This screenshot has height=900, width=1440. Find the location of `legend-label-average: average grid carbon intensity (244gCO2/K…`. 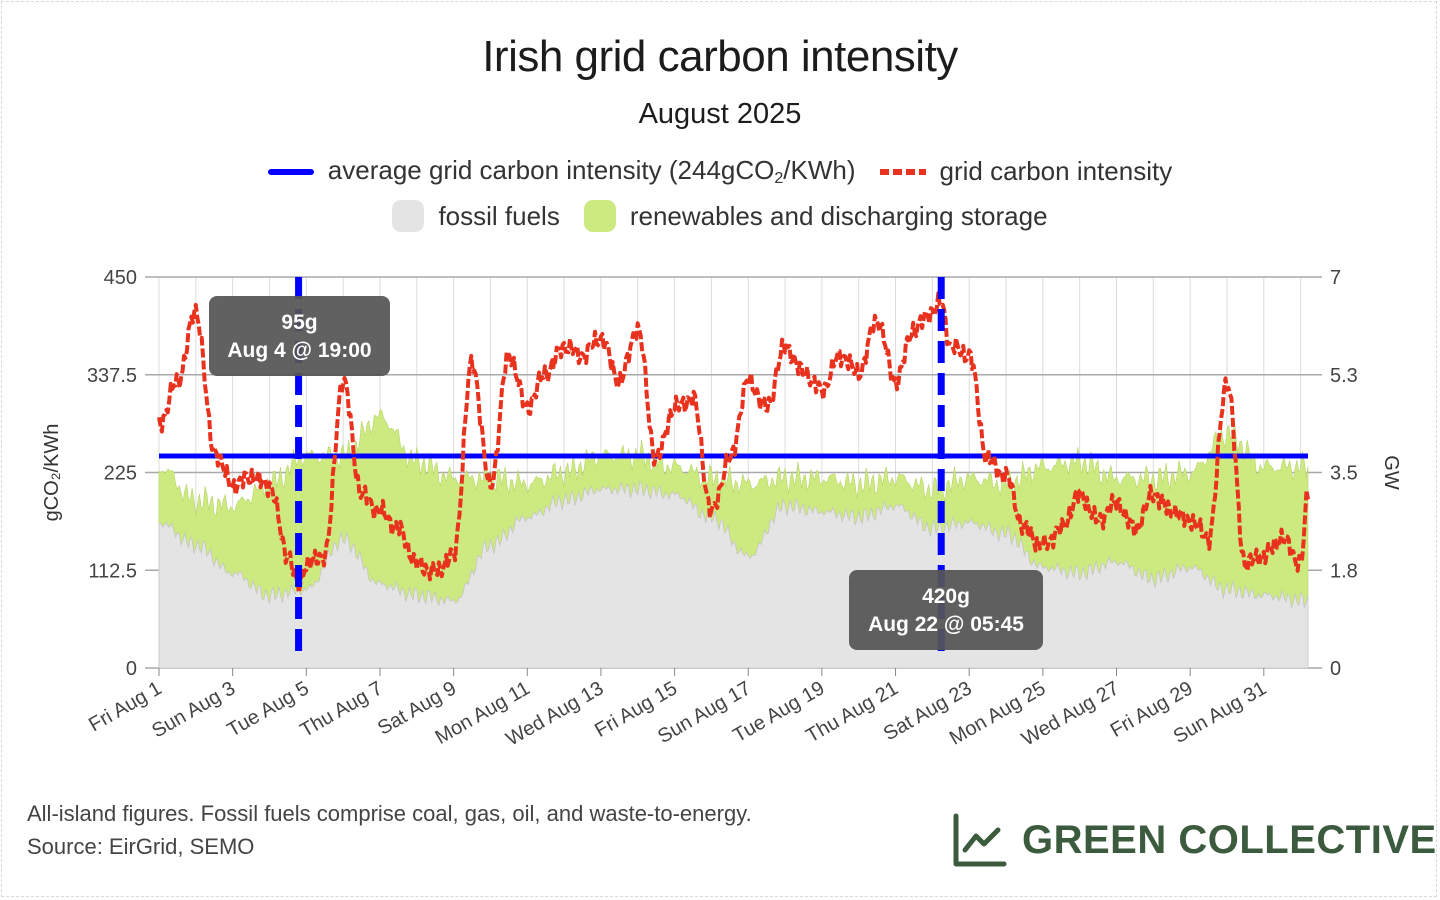

legend-label-average: average grid carbon intensity (244gCO2/K… is located at coordinates (591, 171).